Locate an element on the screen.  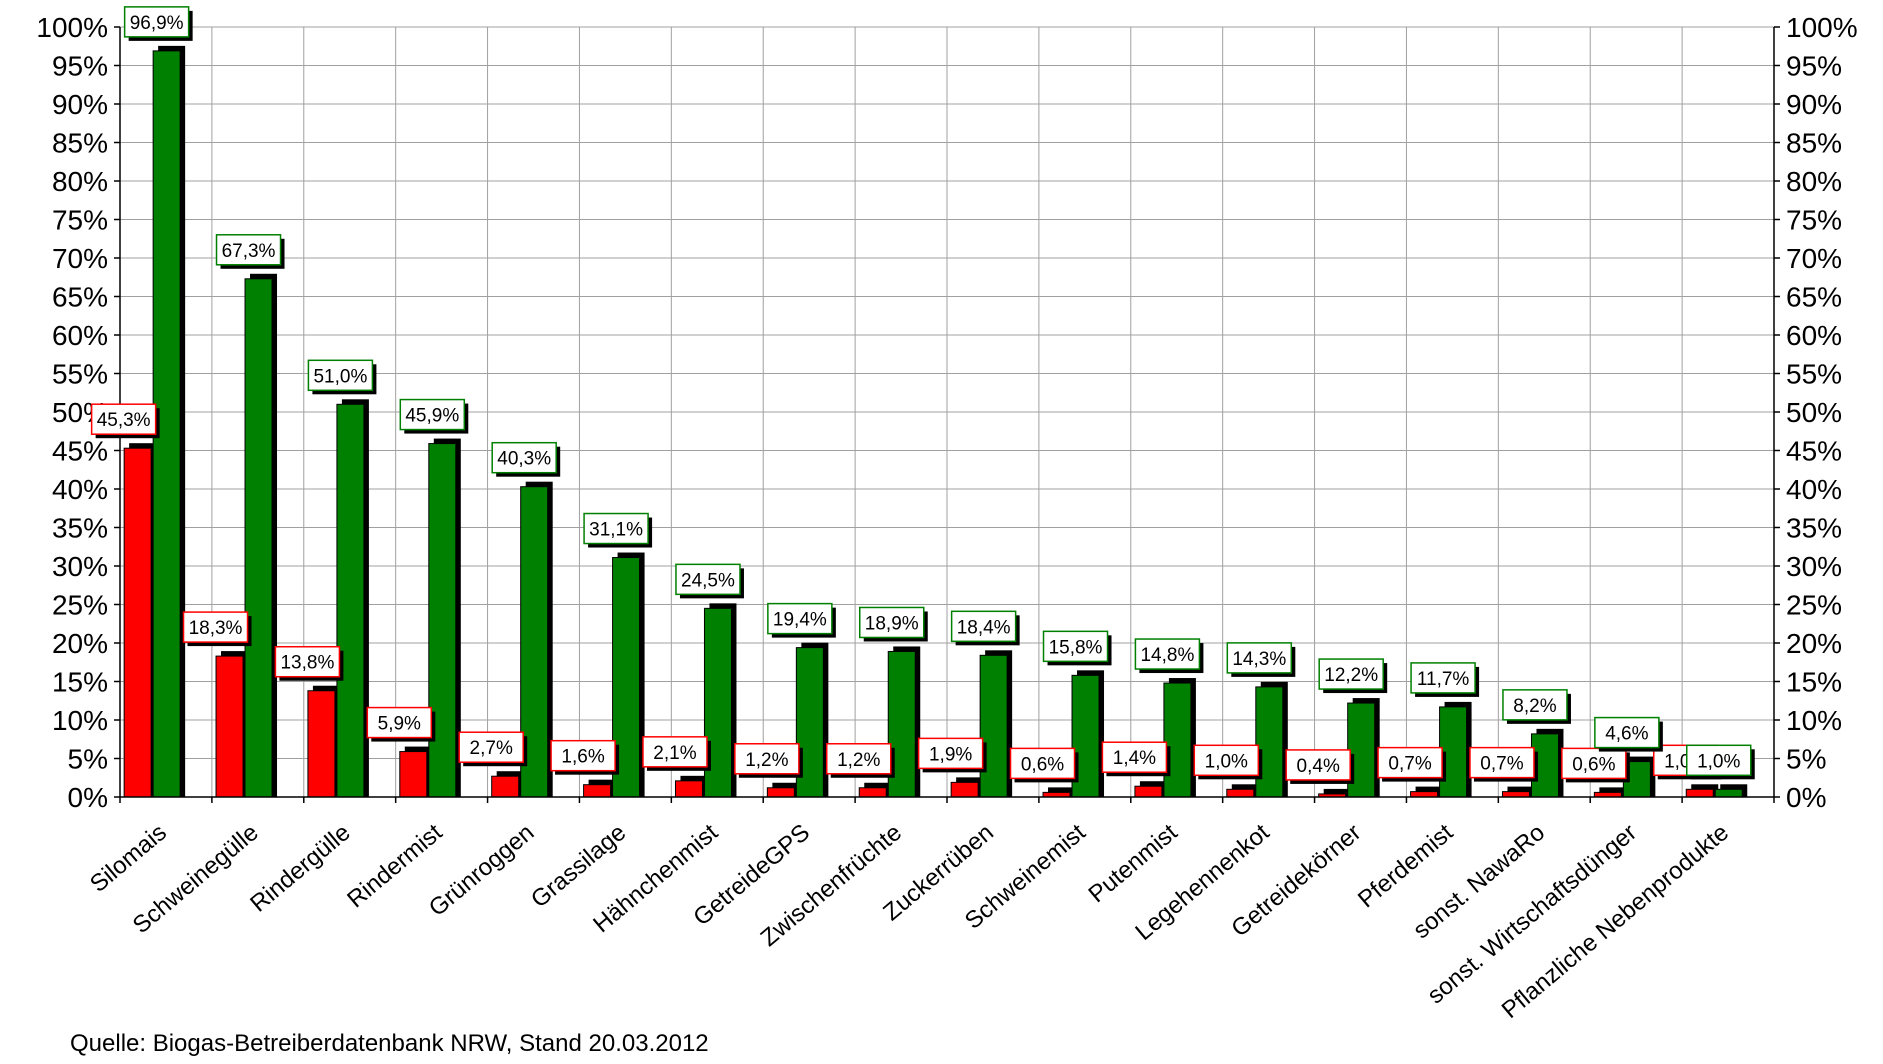
y-tick-label: 55% is located at coordinates (80, 374).